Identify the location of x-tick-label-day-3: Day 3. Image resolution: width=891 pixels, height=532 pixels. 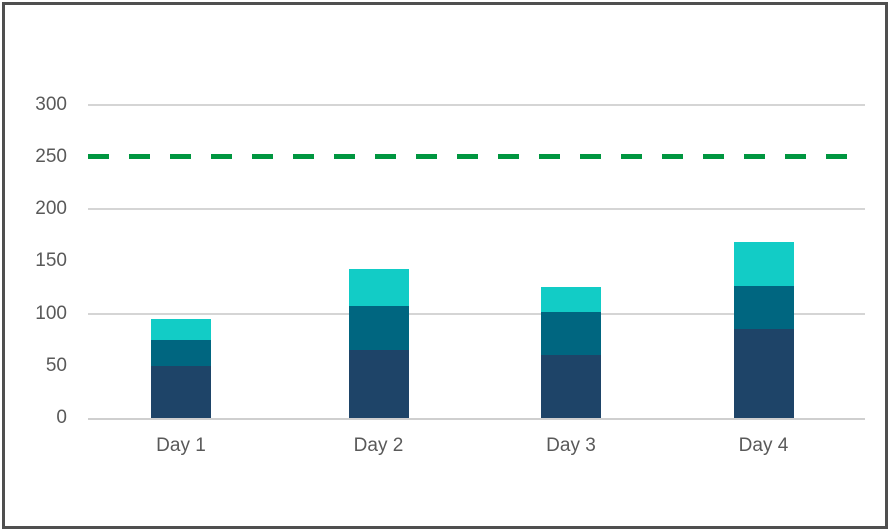
(571, 445).